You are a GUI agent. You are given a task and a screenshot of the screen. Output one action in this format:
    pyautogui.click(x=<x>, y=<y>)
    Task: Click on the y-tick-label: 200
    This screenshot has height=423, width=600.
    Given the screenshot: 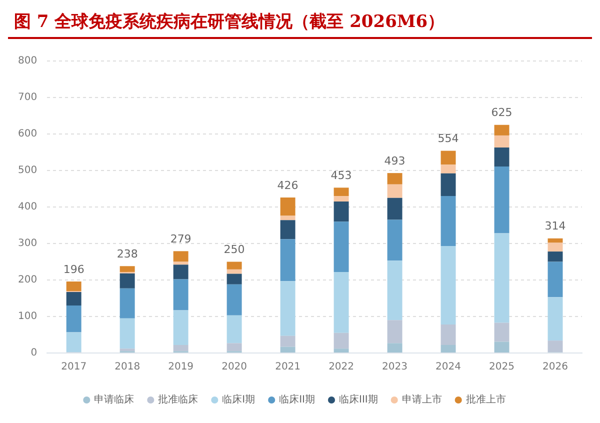 What is the action you would take?
    pyautogui.click(x=28, y=280)
    